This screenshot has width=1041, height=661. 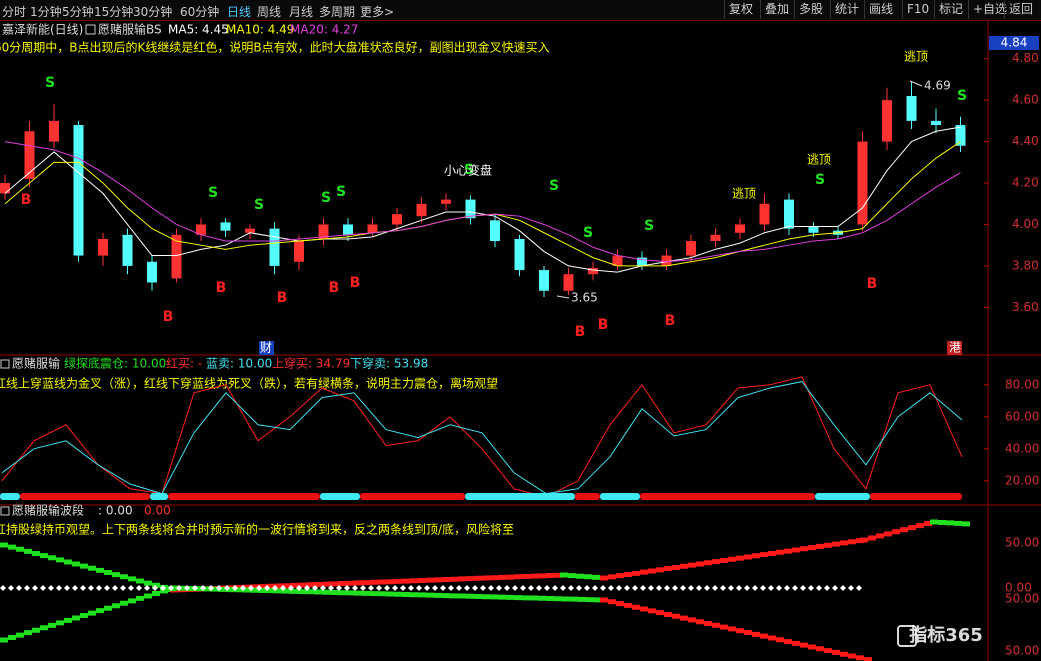 What do you see at coordinates (198, 30) in the screenshot?
I see `ma-label: MA5: 4.45` at bounding box center [198, 30].